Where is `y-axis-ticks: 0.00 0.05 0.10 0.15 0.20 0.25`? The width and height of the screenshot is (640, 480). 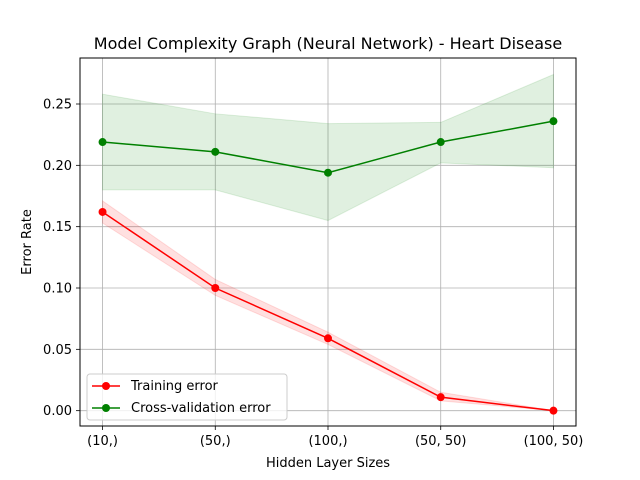 y-axis-ticks: 0.00 0.05 0.10 0.15 0.20 0.25 is located at coordinates (61, 258).